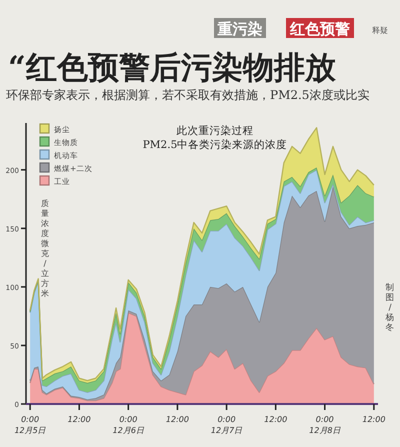  What do you see at coordinates (172, 68) in the screenshot?
I see `text: “红色预警后污染物排放` at bounding box center [172, 68].